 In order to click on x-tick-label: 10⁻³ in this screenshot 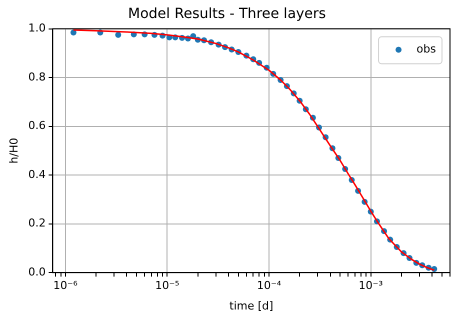, I will do `click(370, 285)`.